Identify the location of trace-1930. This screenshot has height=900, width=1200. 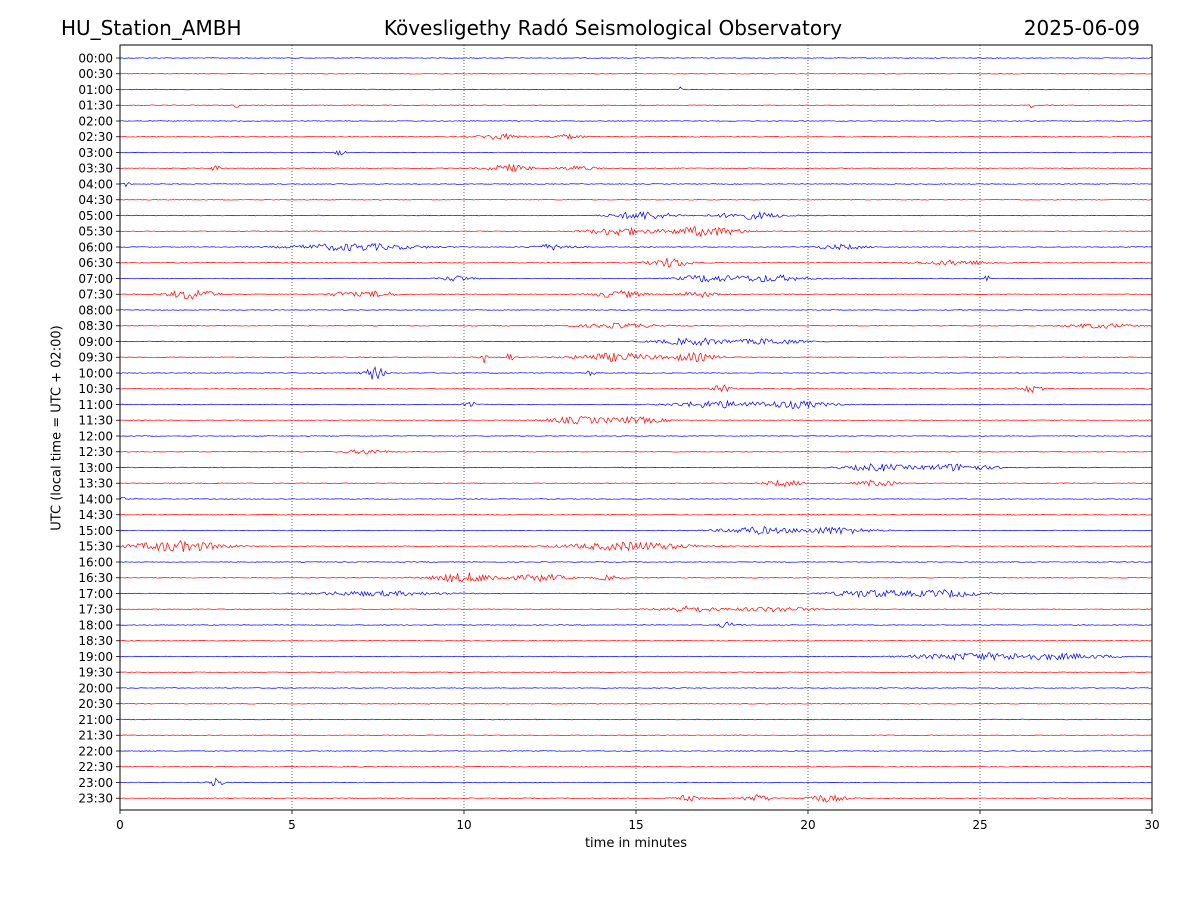
(636, 672).